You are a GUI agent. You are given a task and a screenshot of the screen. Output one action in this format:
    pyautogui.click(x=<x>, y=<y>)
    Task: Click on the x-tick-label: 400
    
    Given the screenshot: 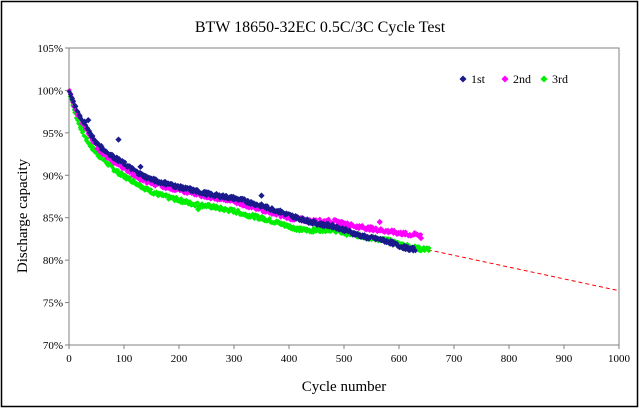 What is the action you would take?
    pyautogui.click(x=289, y=359)
    